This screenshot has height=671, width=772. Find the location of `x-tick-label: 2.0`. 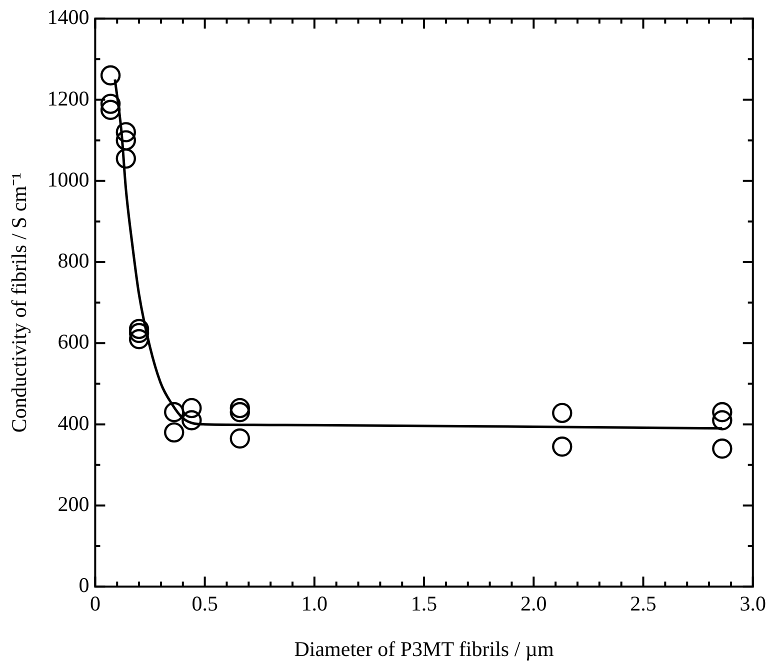

x-tick-label: 2.0 is located at coordinates (533, 604).